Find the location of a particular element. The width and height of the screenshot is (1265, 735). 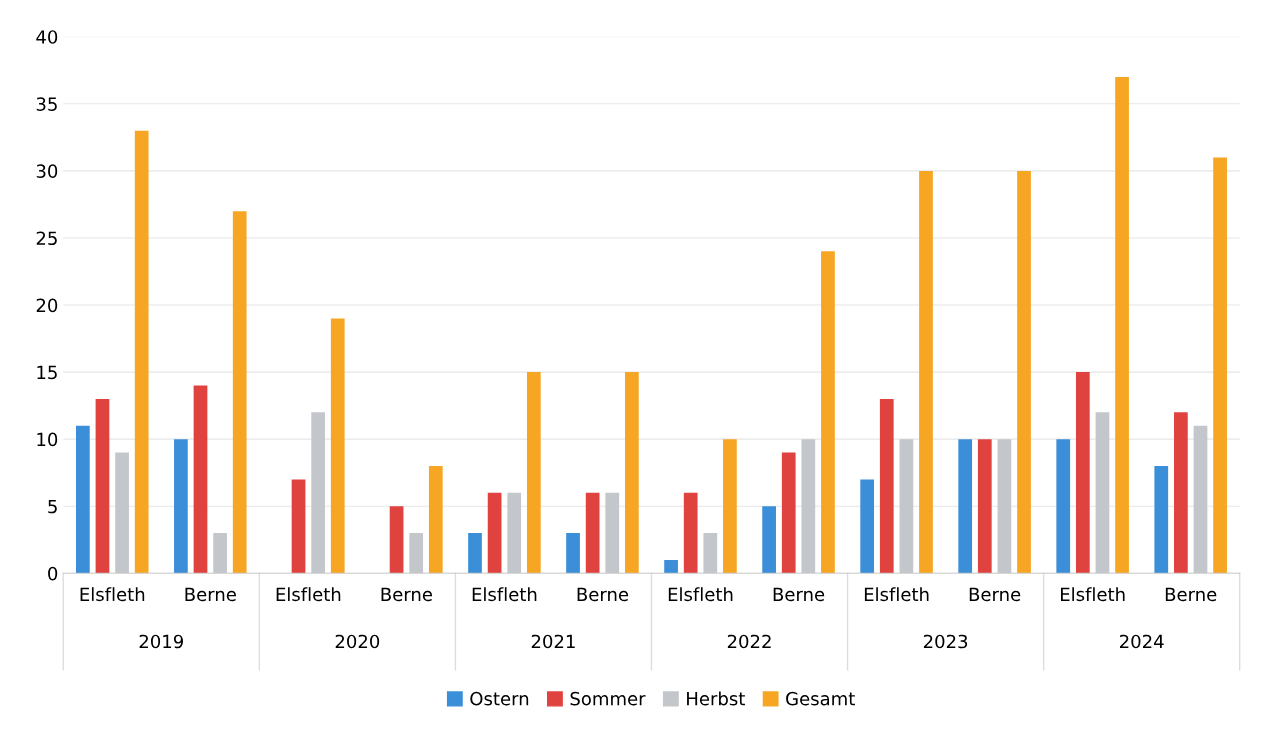

legend-label: Gesamt is located at coordinates (820, 698).